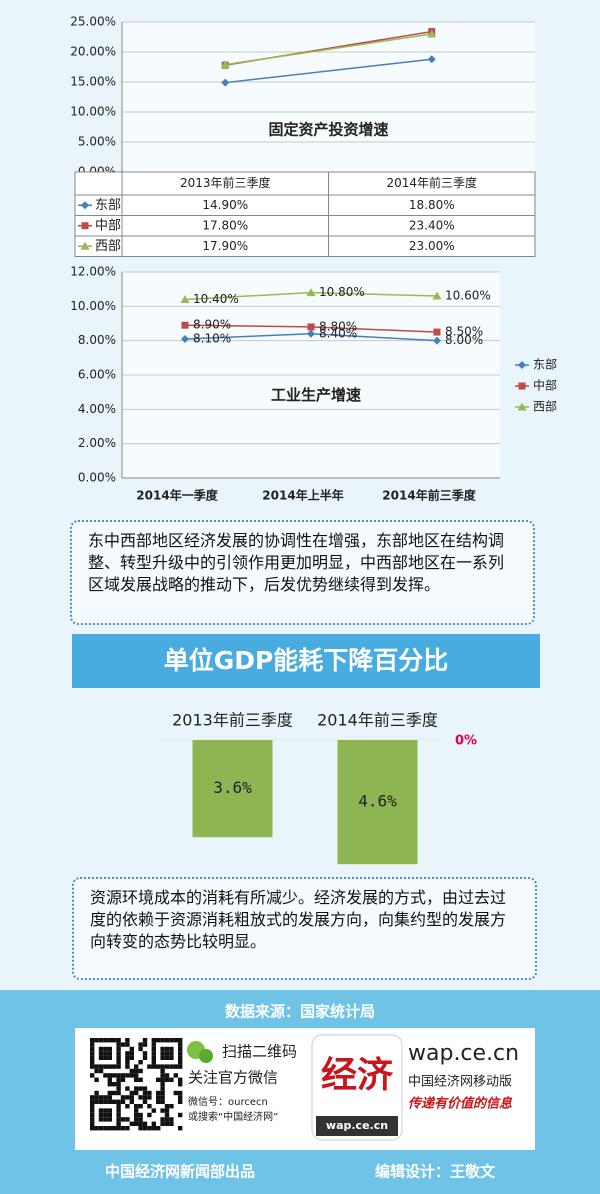  Describe the element at coordinates (97, 142) in the screenshot. I see `y-tick-label: 5.00%` at that location.